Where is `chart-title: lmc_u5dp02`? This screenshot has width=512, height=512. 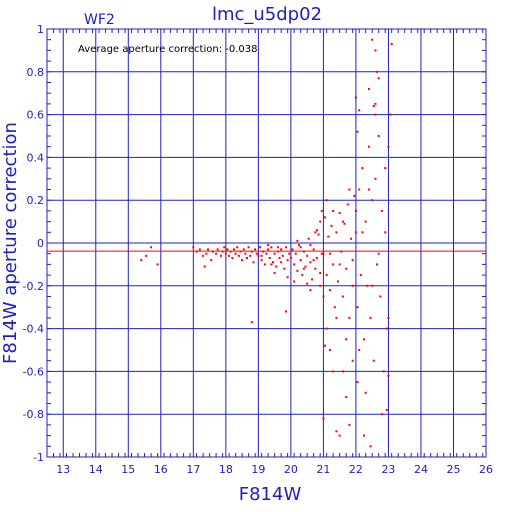 chart-title: lmc_u5dp02 is located at coordinates (267, 14).